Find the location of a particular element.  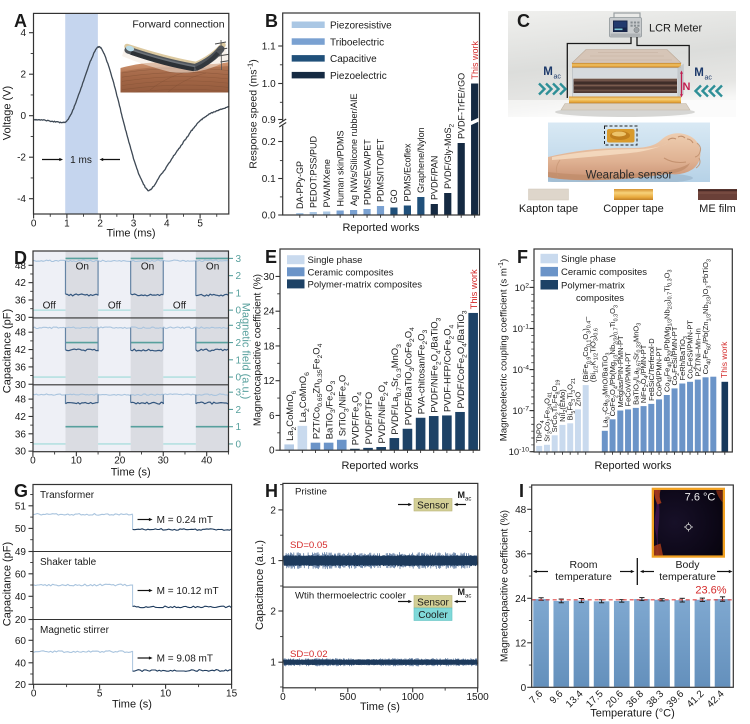

svg-text: 0.2 is located at coordinates (269, 142).